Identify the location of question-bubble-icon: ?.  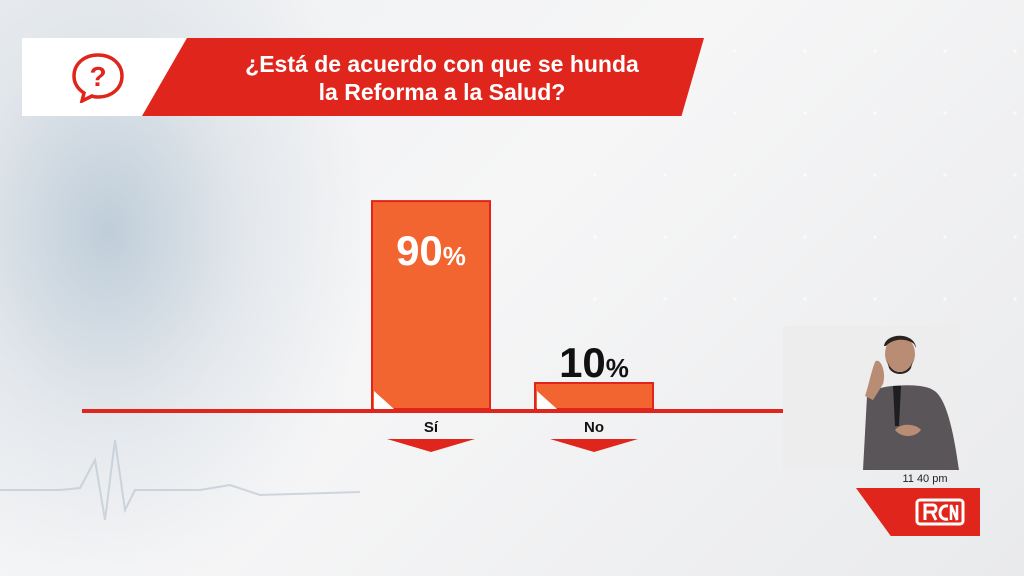
(98, 78).